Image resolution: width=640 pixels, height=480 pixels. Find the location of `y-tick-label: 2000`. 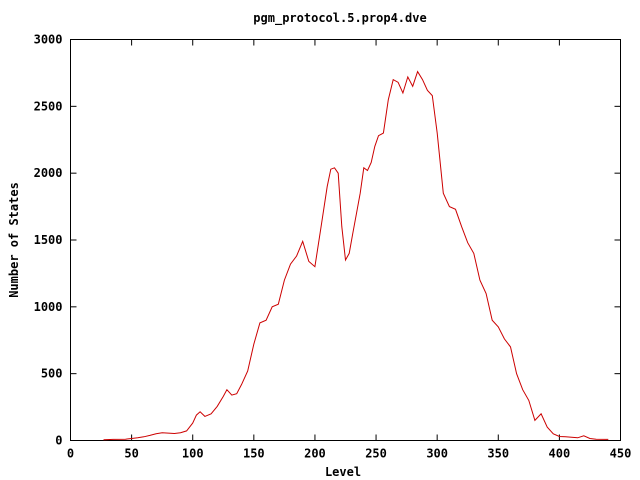

y-tick-label: 2000 is located at coordinates (48, 173).